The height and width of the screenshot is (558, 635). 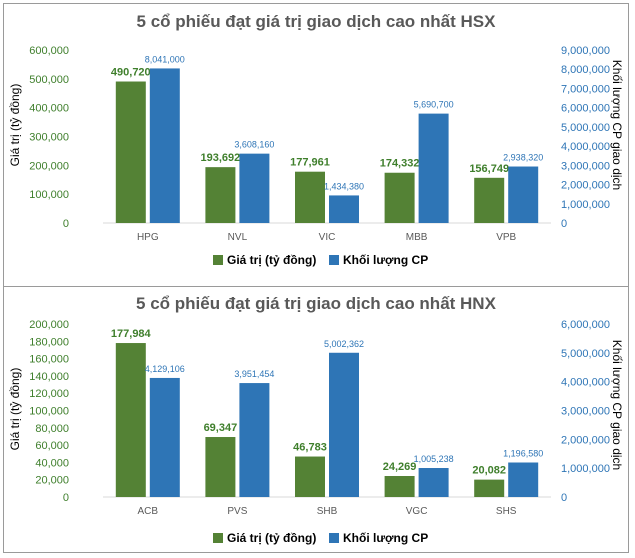 I want to click on x-tick-label: VGC, so click(x=417, y=511).